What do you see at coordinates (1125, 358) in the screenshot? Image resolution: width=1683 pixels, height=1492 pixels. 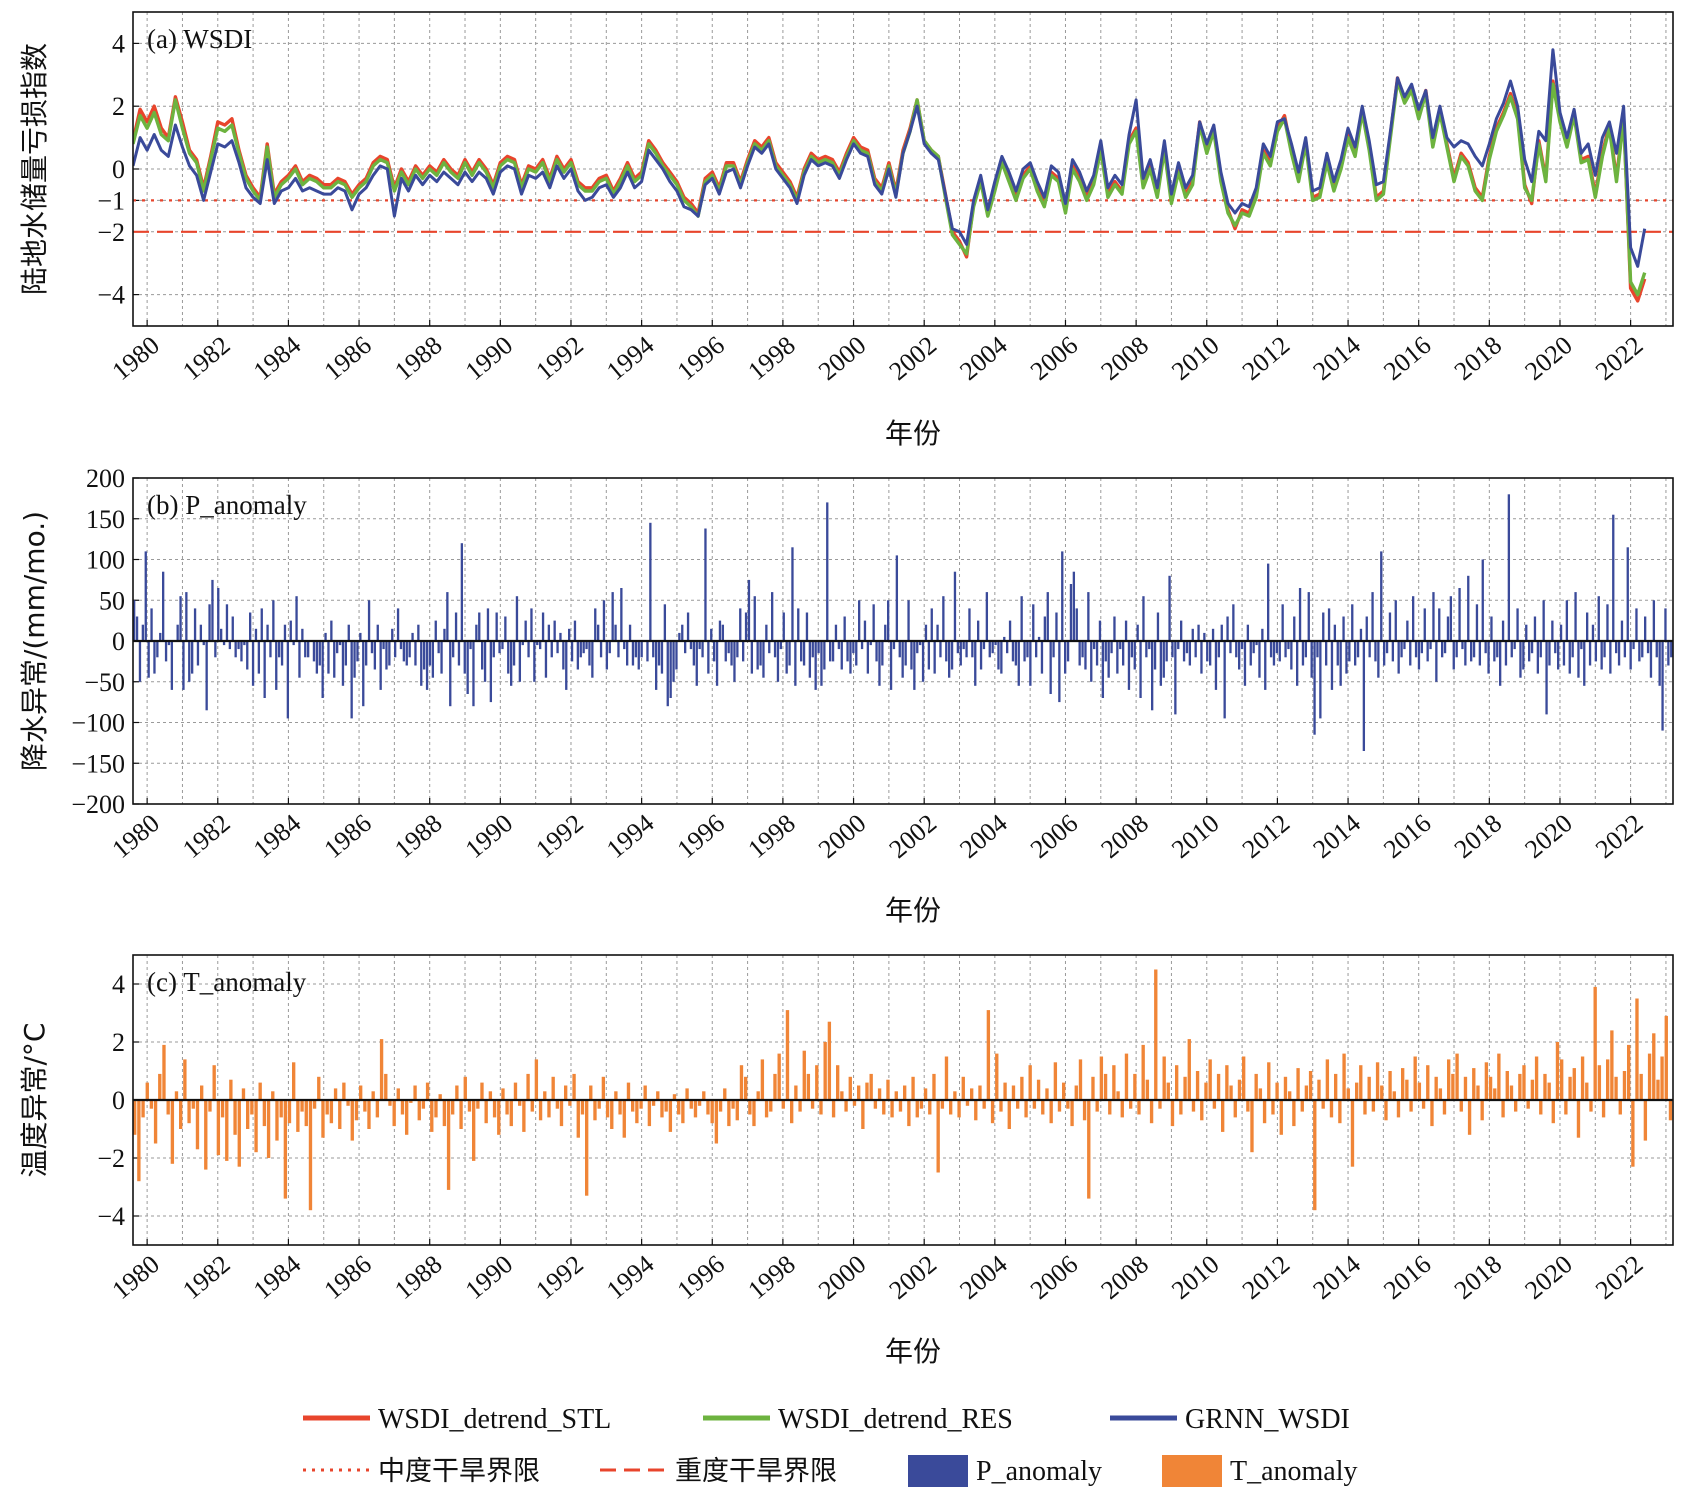 I see `x-tick-label: 2008` at bounding box center [1125, 358].